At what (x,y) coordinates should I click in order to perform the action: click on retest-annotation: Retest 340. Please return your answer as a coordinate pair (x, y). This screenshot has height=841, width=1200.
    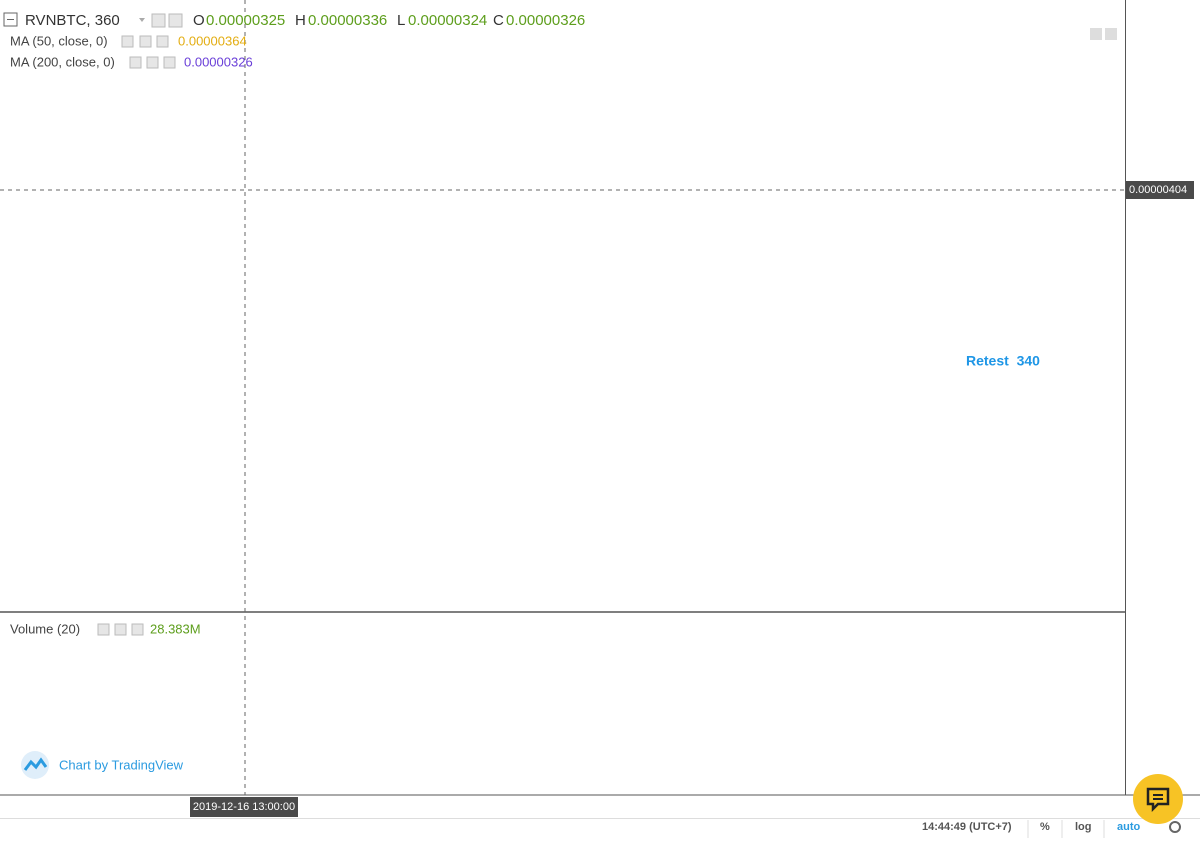
    Looking at the image, I should click on (1003, 361).